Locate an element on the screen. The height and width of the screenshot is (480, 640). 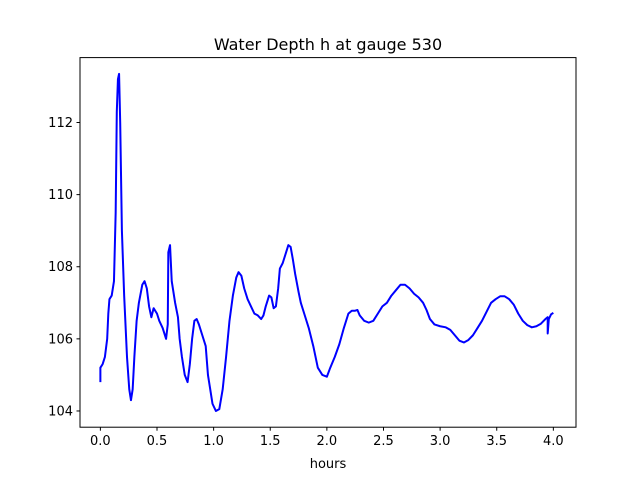
x-axis: 0.0 0.5 1.0 1.5 2.0 2.5 3.0 3.5 4.0 is located at coordinates (327, 438).